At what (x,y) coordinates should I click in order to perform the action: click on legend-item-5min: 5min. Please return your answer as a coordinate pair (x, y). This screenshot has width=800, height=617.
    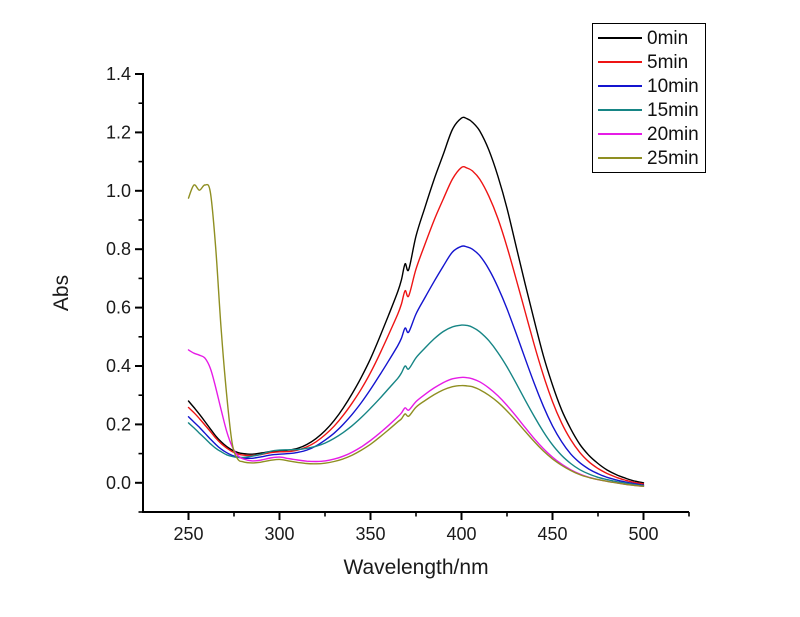
    Looking at the image, I should click on (649, 62).